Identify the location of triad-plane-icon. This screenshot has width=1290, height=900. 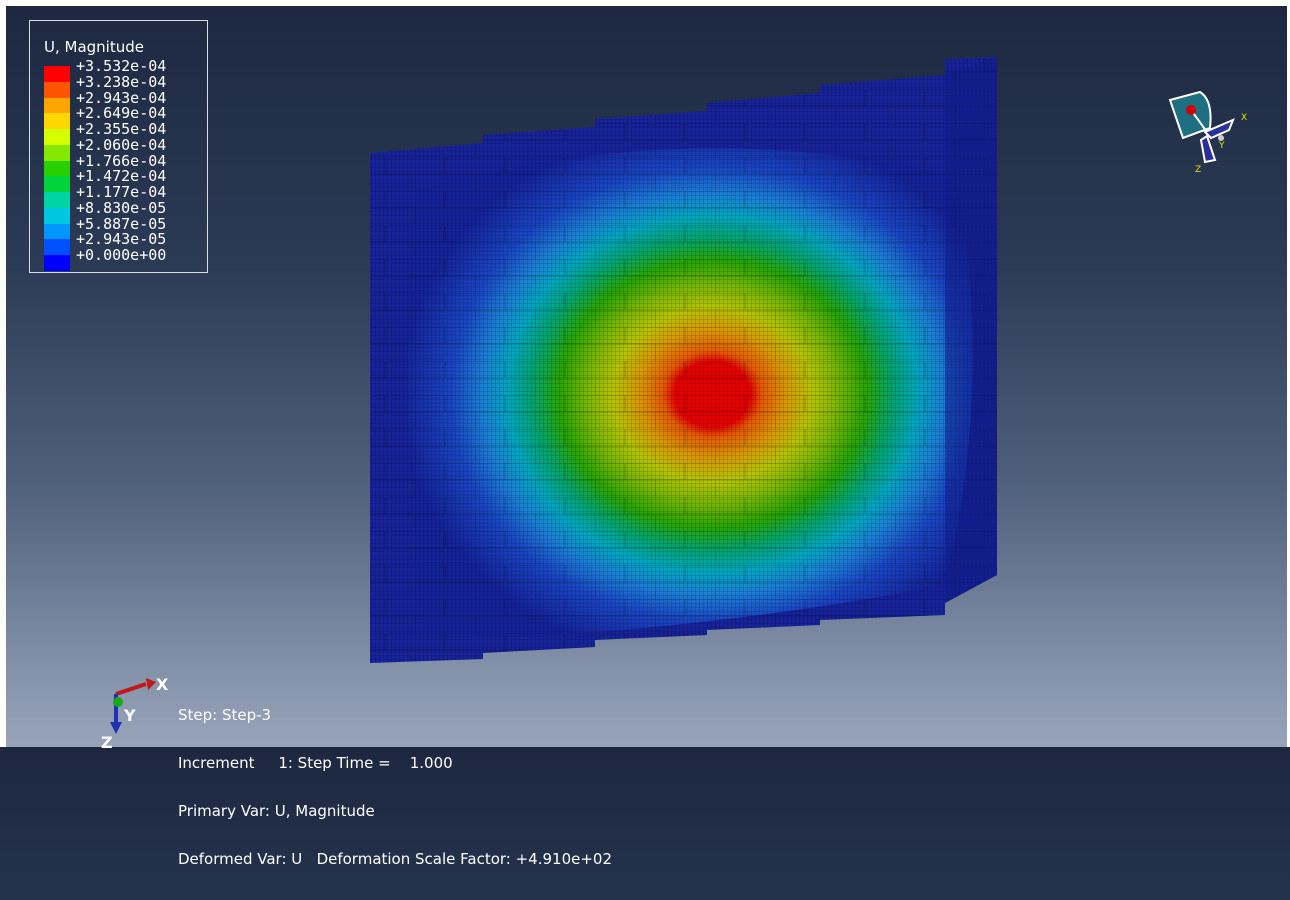
(1190, 115).